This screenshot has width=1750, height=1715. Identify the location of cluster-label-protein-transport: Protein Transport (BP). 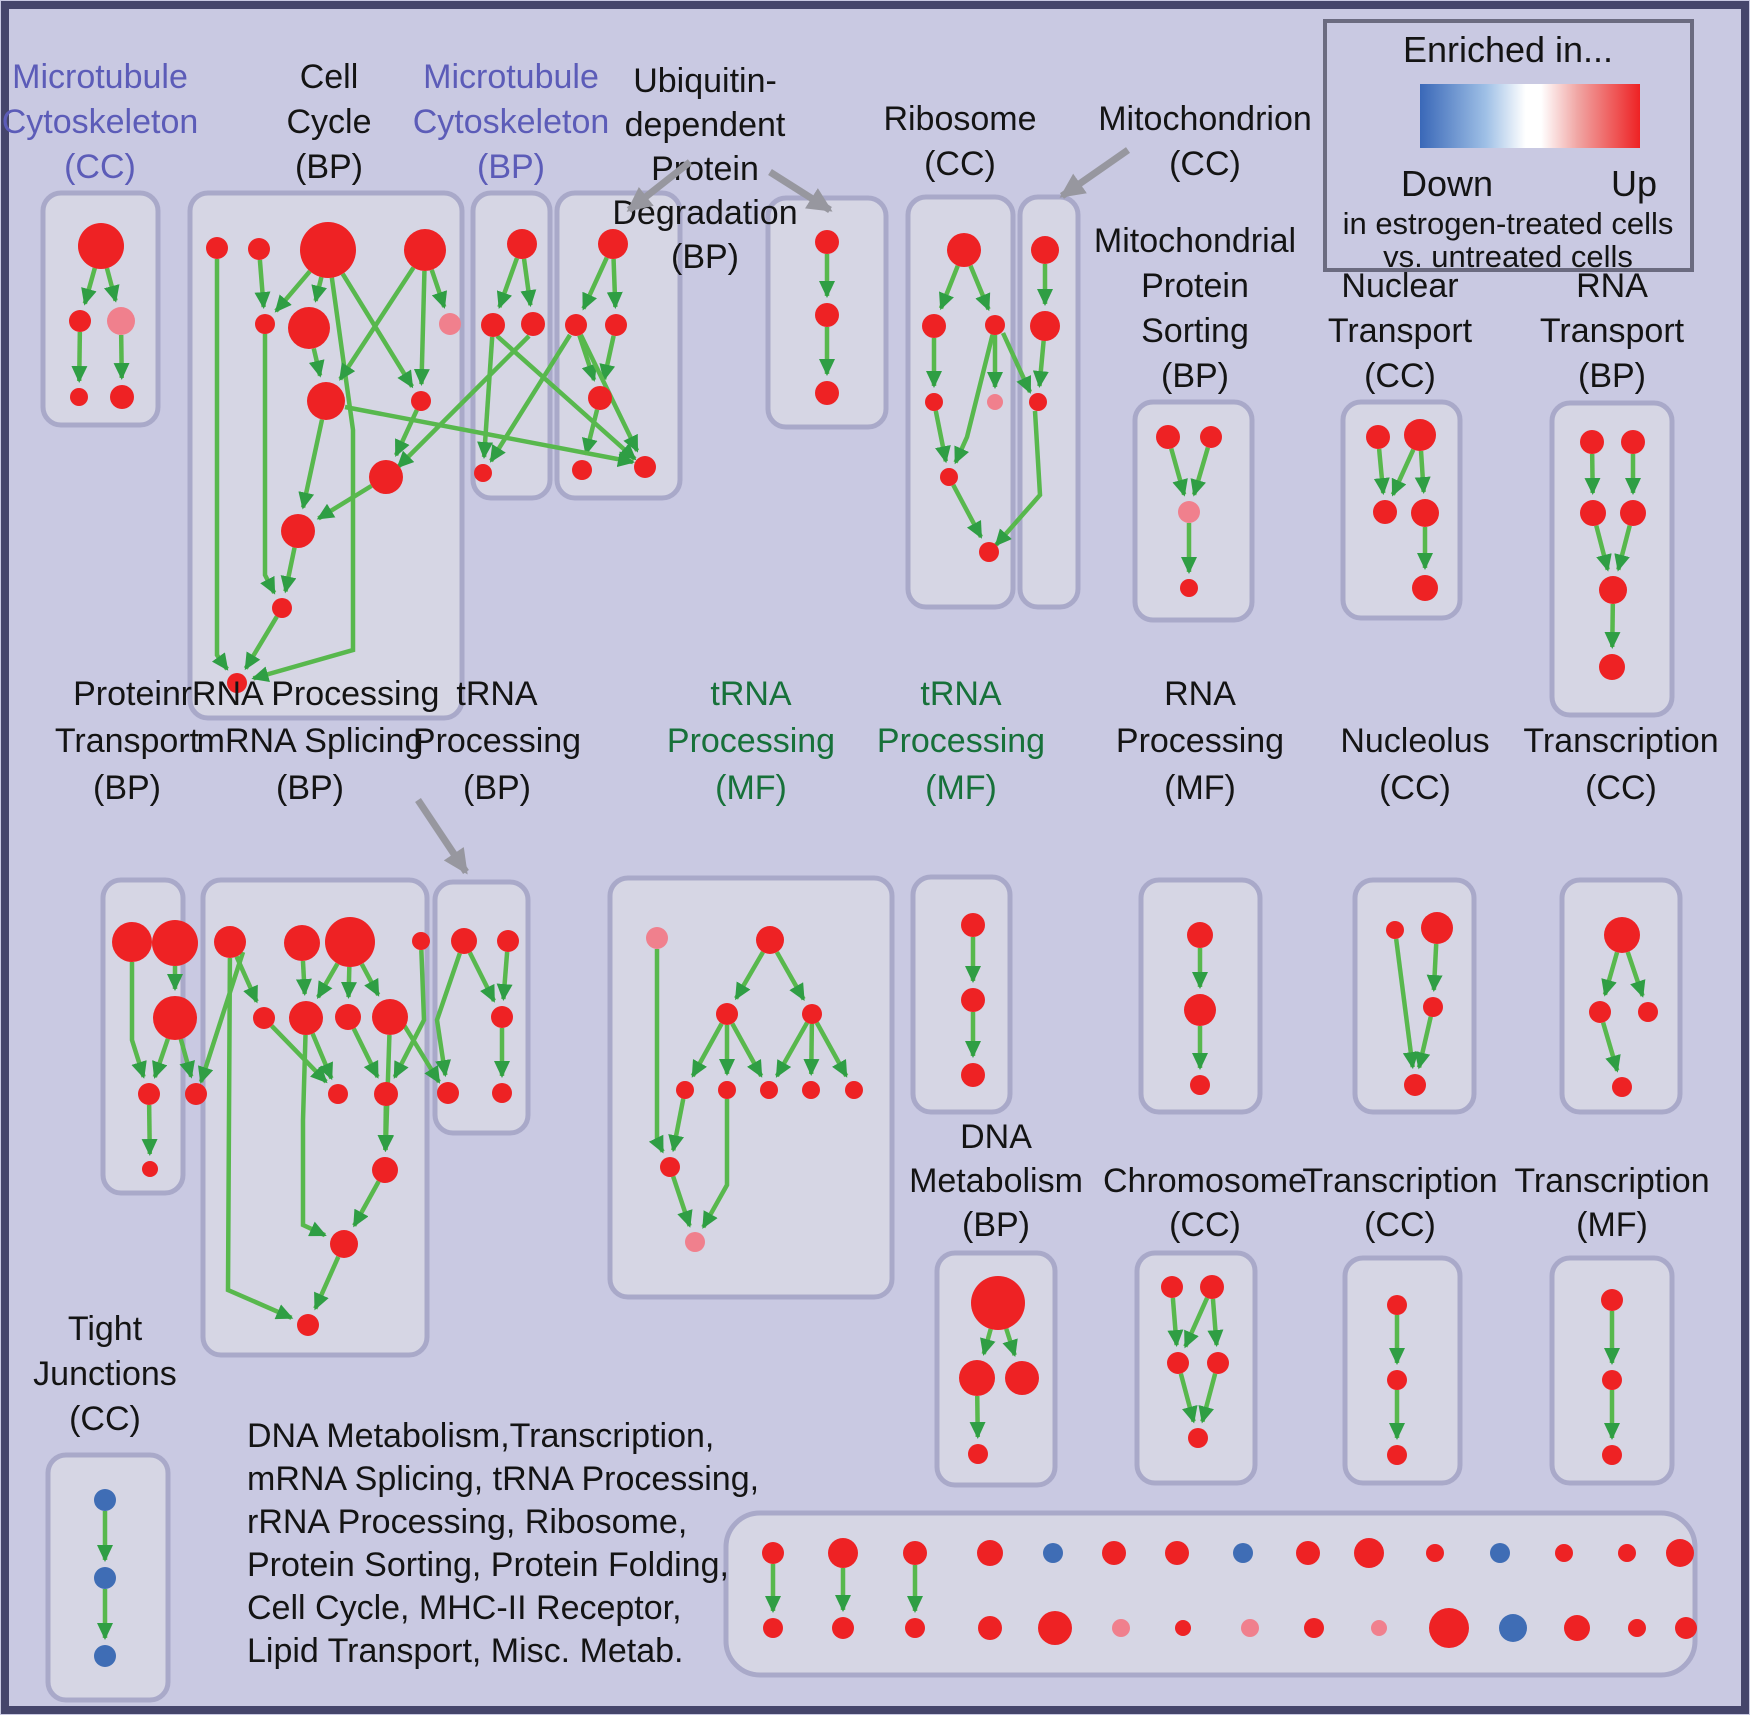
(127, 741).